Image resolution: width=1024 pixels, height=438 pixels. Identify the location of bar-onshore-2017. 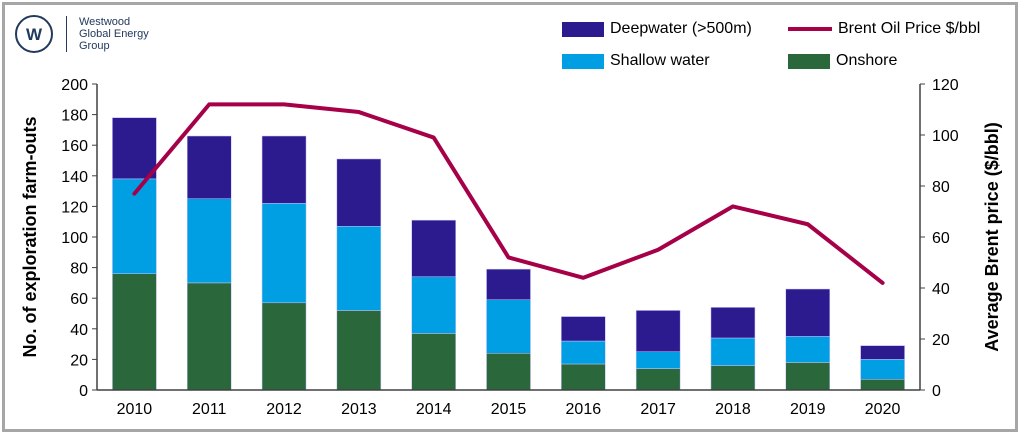
(658, 379).